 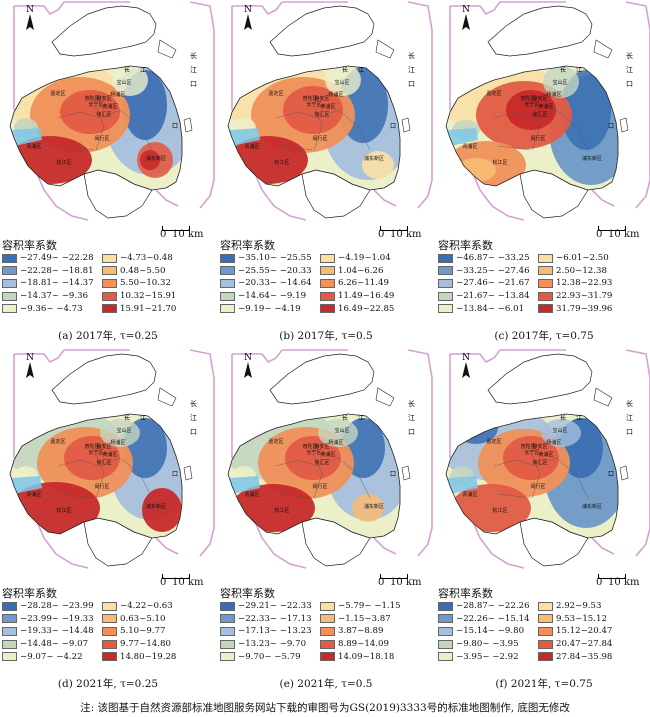 What do you see at coordinates (484, 631) in the screenshot?
I see `legend-item: −15.14~ −9.80` at bounding box center [484, 631].